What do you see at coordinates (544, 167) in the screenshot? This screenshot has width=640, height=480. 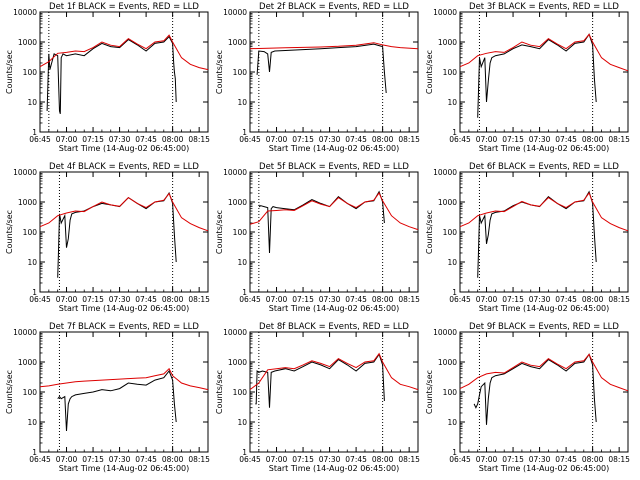 I see `panel-title: Det 6f BLACK = Events, RED = LLD` at bounding box center [544, 167].